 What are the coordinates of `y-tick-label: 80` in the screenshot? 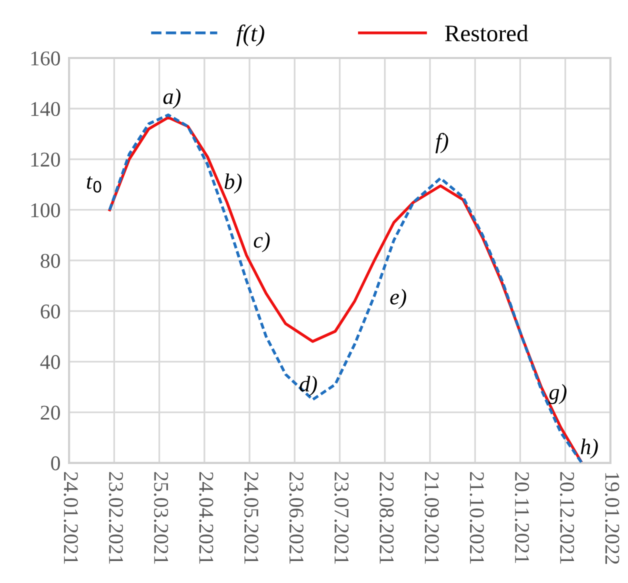 It's located at (50, 261).